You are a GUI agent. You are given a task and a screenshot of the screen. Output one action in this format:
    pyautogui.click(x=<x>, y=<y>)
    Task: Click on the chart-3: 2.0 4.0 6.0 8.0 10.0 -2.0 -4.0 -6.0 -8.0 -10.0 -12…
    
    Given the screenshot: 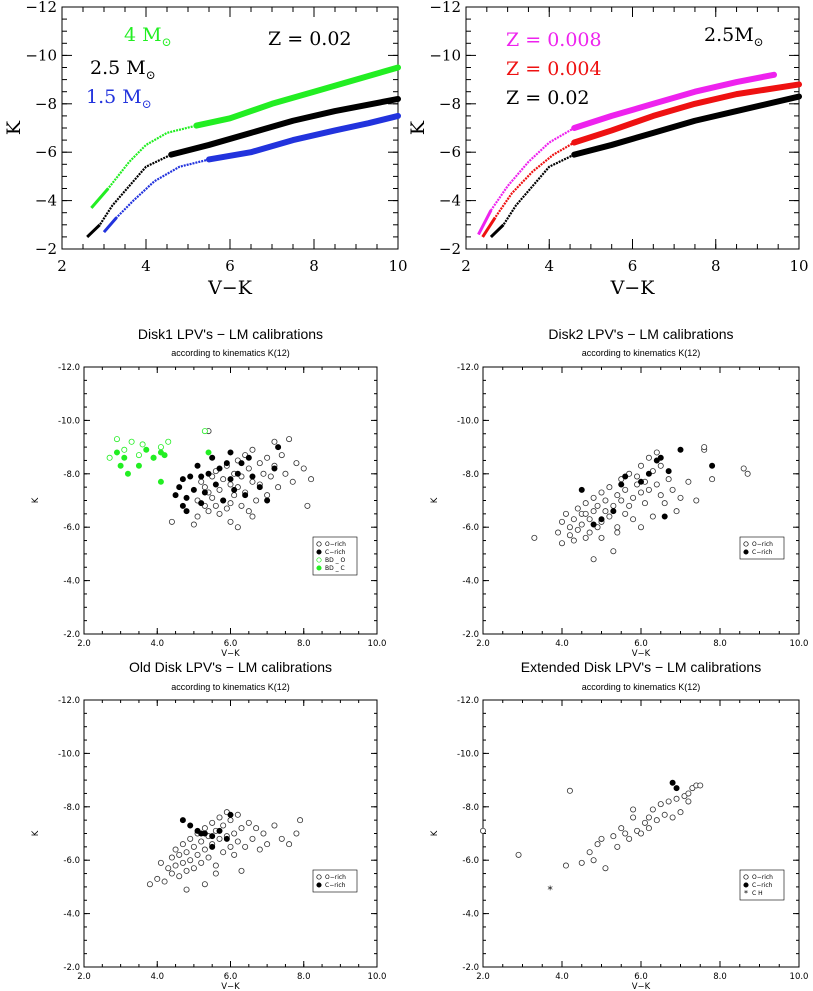 What is the action you would take?
    pyautogui.click(x=208, y=492)
    